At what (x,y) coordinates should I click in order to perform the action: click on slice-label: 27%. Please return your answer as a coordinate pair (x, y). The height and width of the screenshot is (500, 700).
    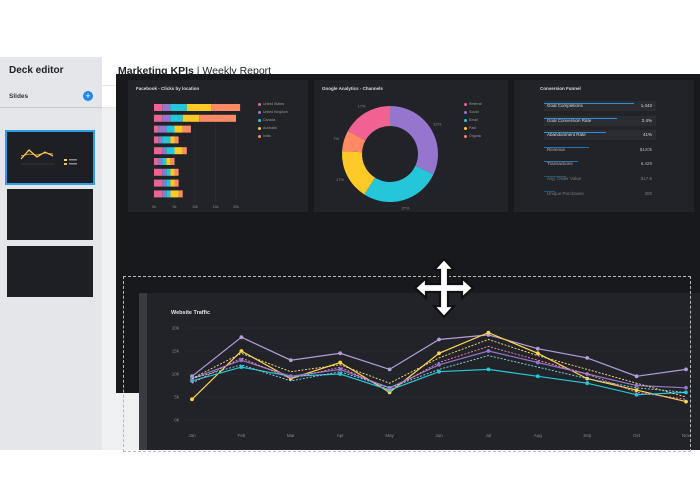
    Looking at the image, I should click on (406, 207).